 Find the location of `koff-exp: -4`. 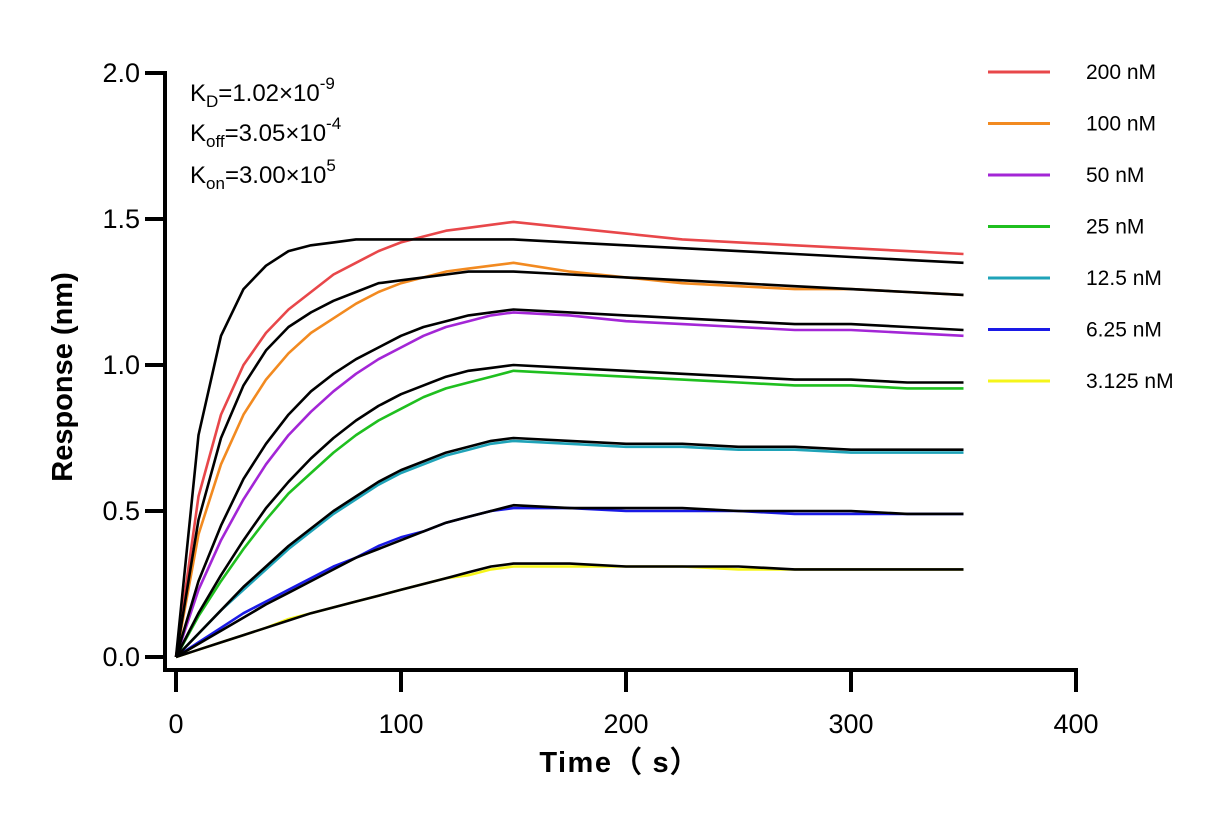

koff-exp: -4 is located at coordinates (333, 123).